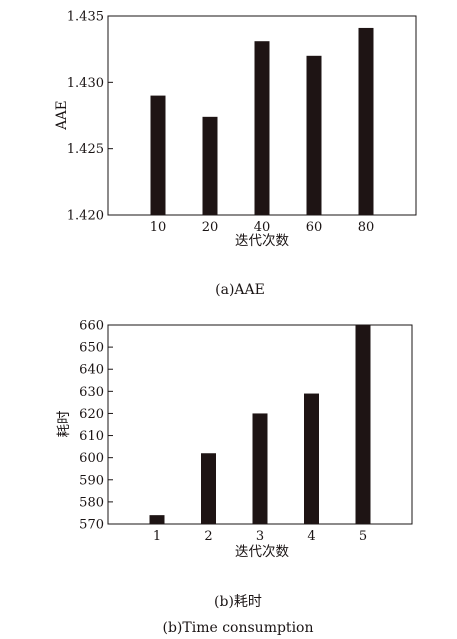 Image resolution: width=457 pixels, height=639 pixels. Describe the element at coordinates (311, 536) in the screenshot. I see `chart-b-xtick-label: 4` at that location.